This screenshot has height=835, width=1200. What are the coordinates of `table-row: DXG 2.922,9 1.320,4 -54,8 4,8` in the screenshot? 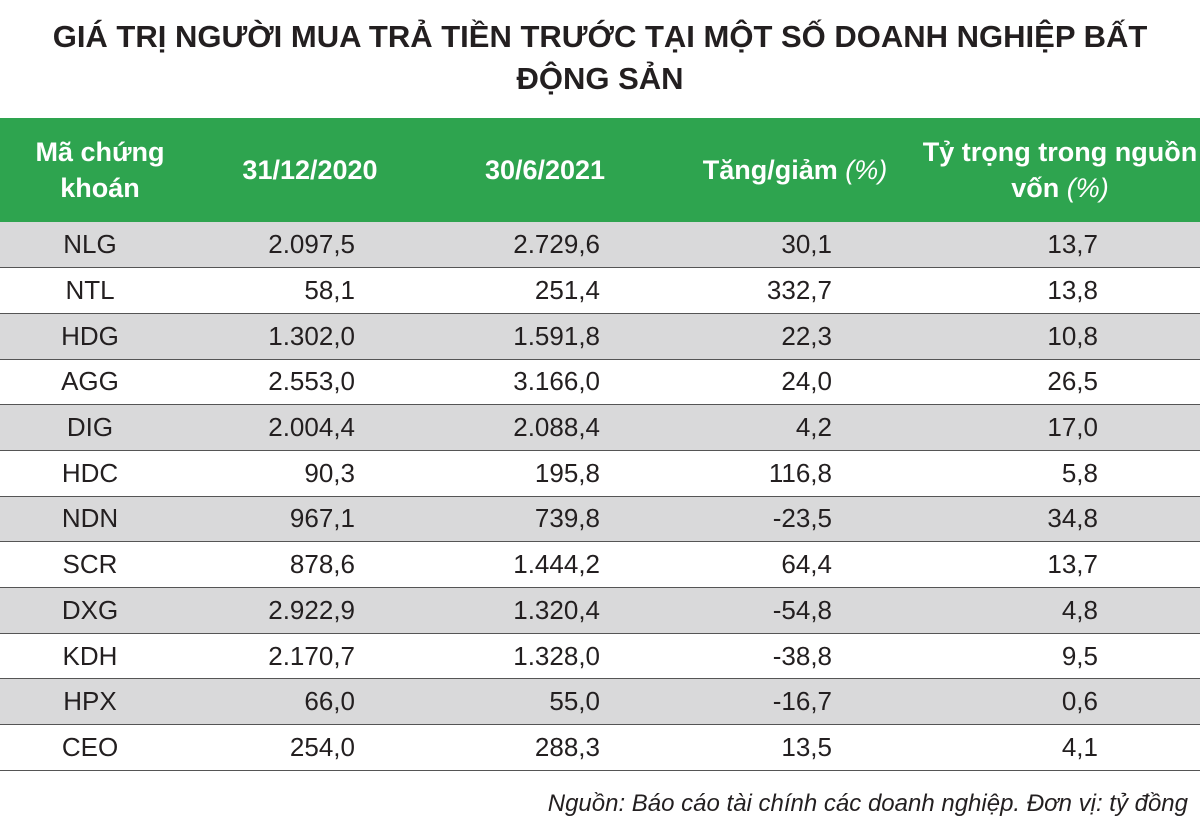 It's located at (600, 610).